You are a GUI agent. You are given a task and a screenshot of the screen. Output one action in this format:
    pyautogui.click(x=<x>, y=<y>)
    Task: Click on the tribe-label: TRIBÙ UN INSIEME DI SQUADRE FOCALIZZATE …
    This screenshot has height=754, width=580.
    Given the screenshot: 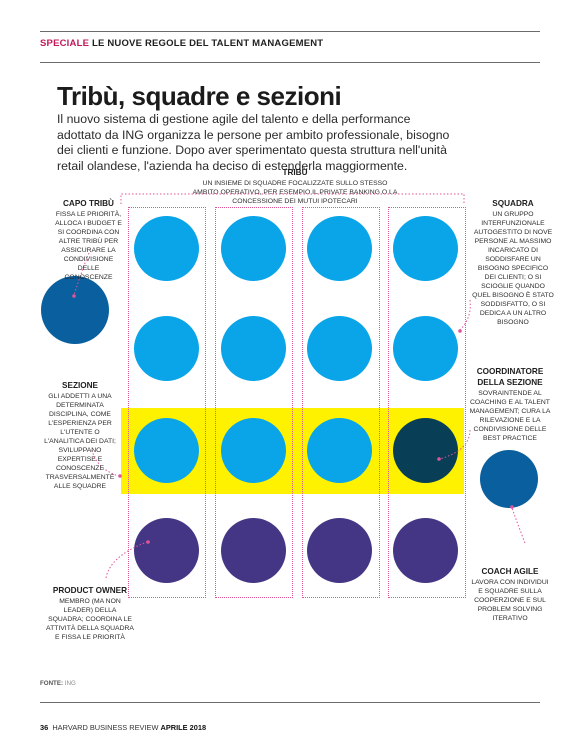 What is the action you would take?
    pyautogui.click(x=295, y=186)
    